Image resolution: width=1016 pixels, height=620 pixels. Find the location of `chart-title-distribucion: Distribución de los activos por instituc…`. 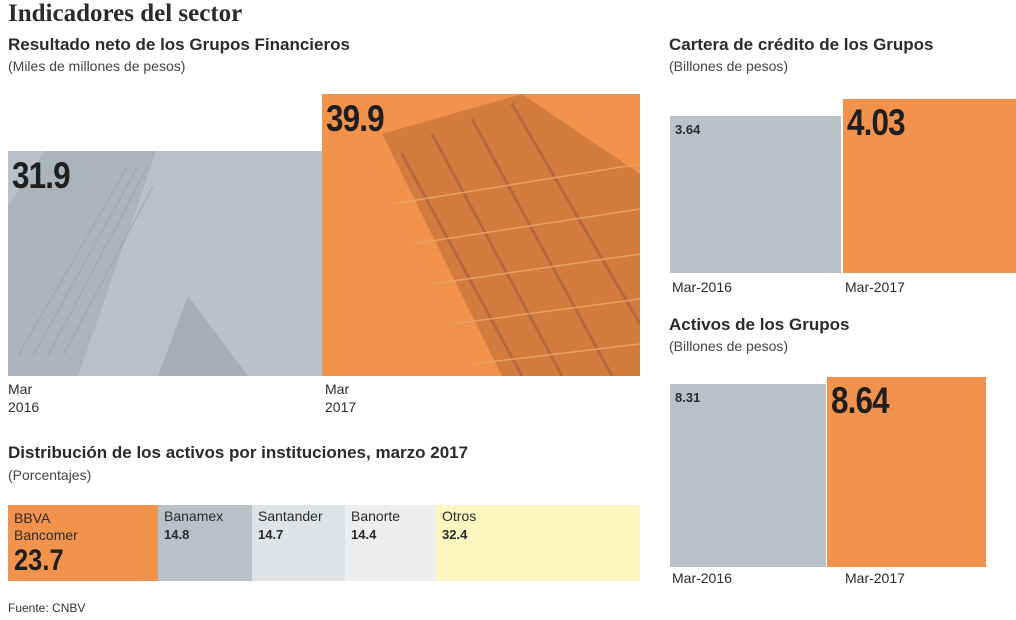

chart-title-distribucion: Distribución de los activos por instituc… is located at coordinates (238, 452).